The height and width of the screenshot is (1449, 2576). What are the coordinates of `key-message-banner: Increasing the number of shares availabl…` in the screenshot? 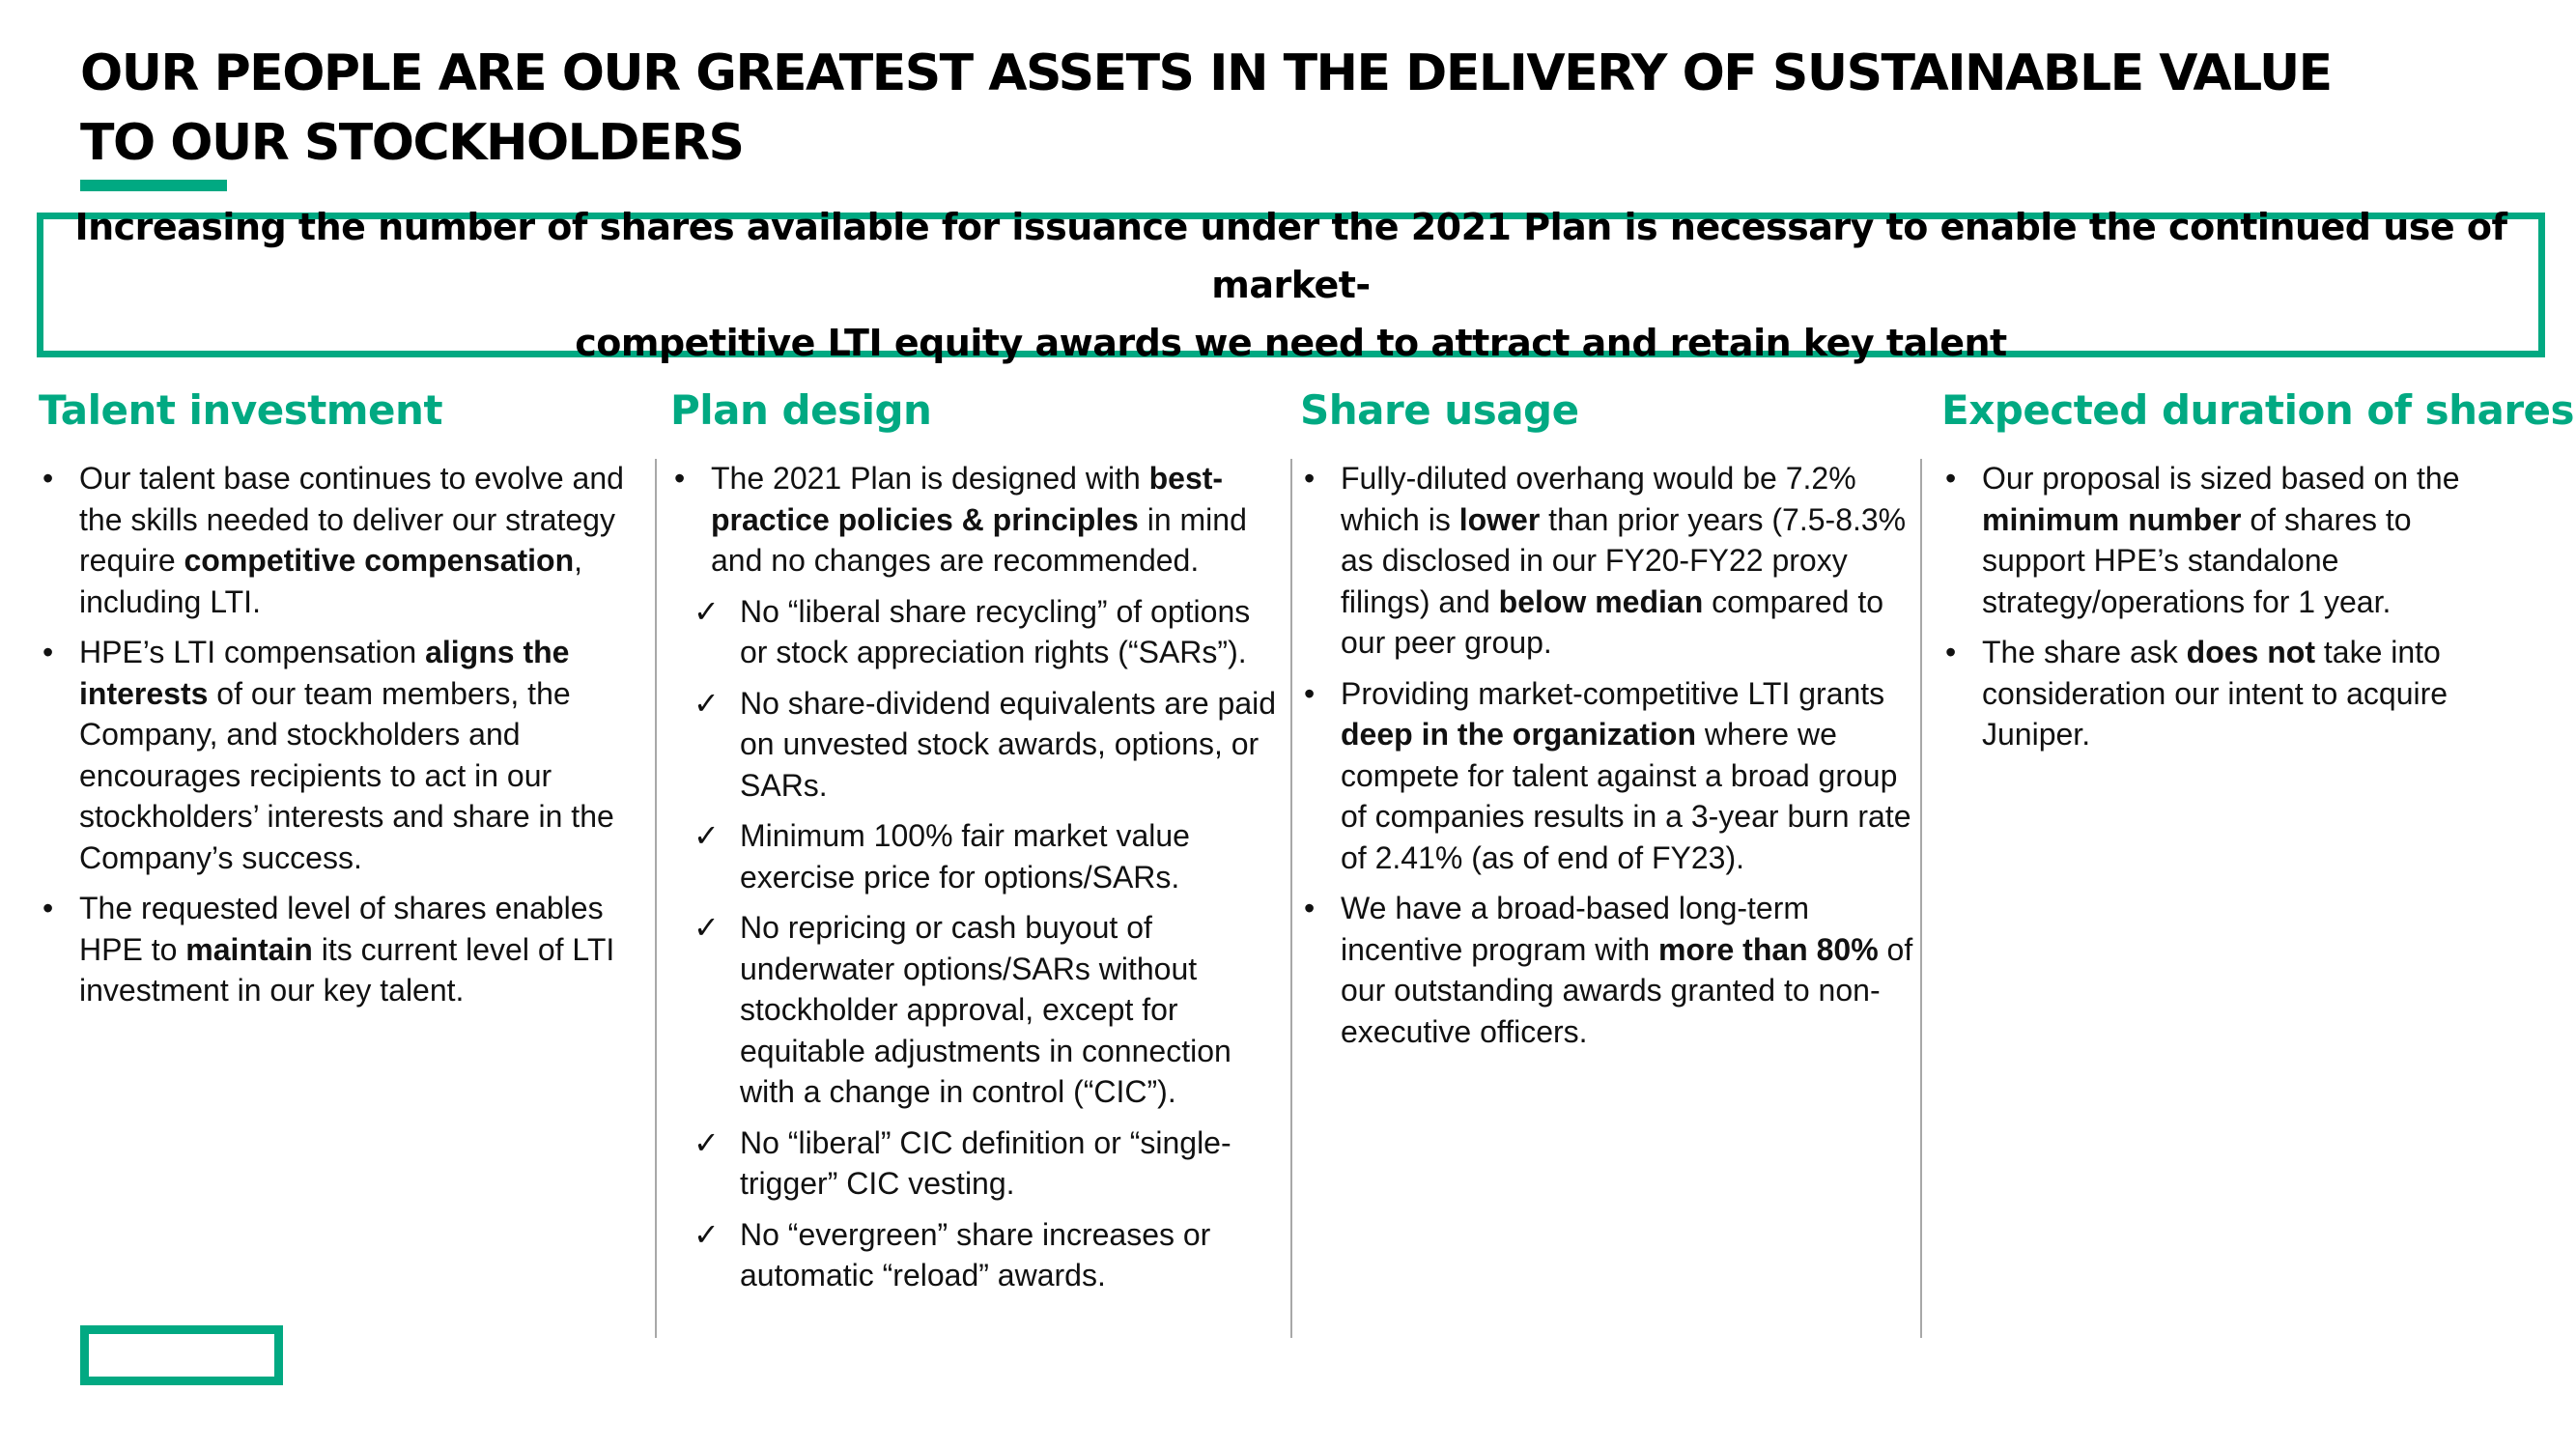 It's located at (1291, 285).